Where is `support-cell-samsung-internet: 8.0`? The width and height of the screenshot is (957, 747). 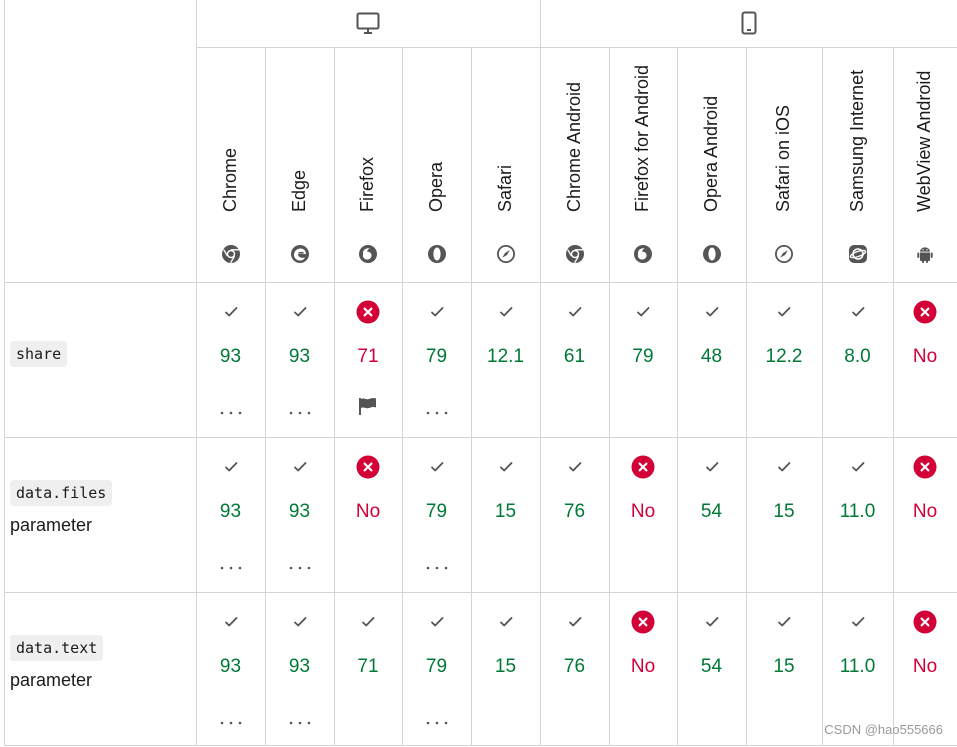 support-cell-samsung-internet: 8.0 is located at coordinates (857, 359).